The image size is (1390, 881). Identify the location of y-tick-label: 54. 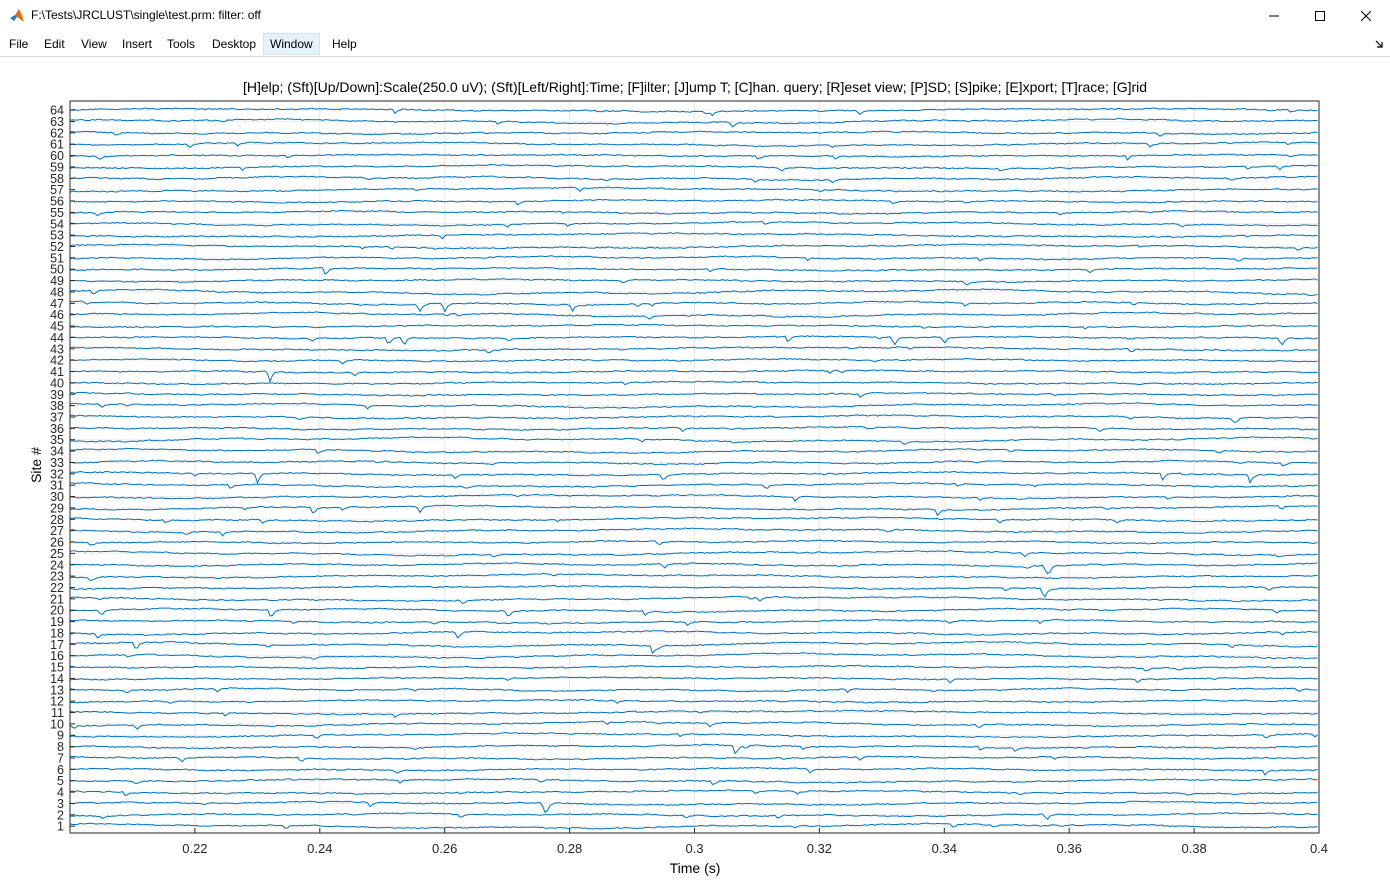
(57, 224).